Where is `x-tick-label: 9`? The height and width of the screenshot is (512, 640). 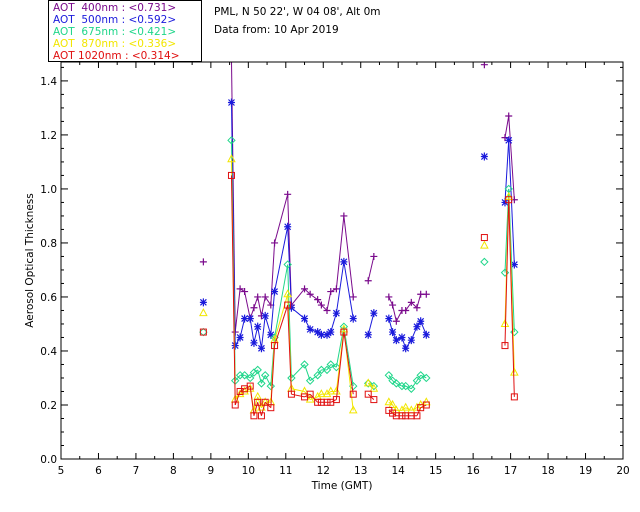 x-tick-label: 9 is located at coordinates (211, 471).